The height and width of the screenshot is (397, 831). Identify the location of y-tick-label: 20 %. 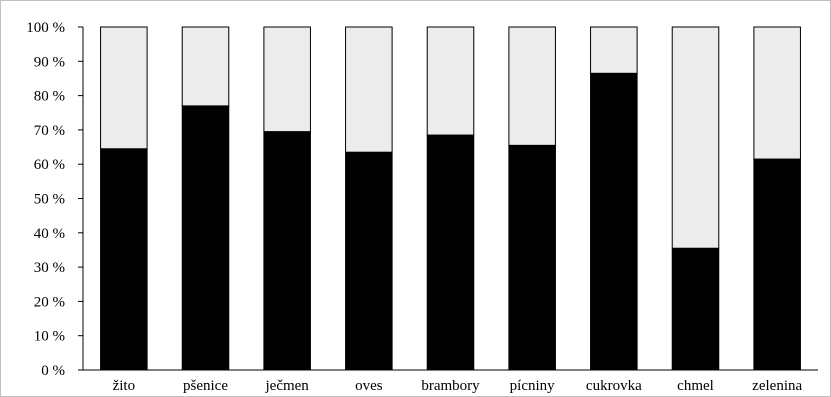
(49, 302).